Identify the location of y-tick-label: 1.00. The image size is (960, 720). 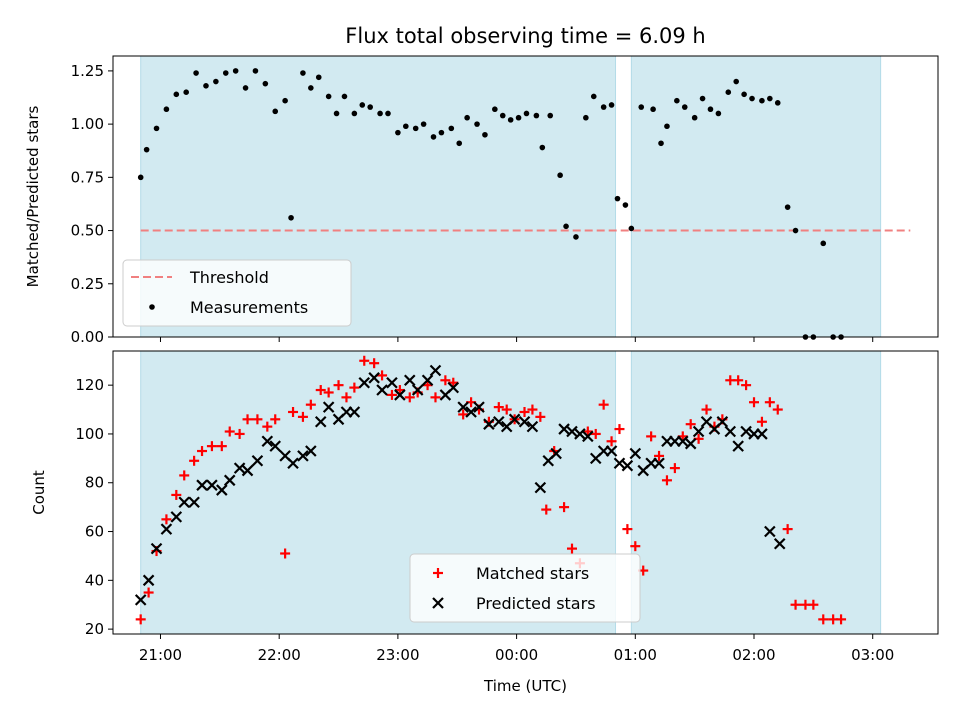
(87, 124).